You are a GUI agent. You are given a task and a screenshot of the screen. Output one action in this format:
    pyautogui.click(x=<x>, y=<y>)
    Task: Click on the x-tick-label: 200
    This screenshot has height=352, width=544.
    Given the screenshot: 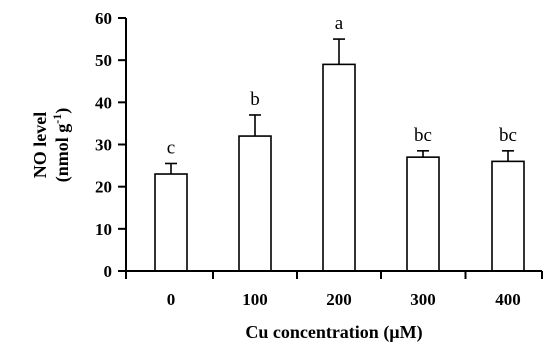 What is the action you would take?
    pyautogui.click(x=339, y=299)
    